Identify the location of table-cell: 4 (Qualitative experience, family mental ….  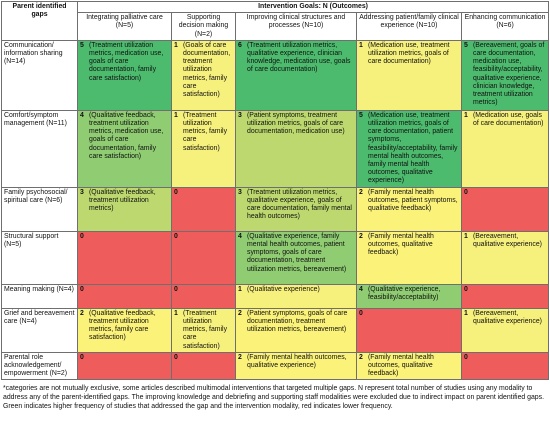
(296, 257).